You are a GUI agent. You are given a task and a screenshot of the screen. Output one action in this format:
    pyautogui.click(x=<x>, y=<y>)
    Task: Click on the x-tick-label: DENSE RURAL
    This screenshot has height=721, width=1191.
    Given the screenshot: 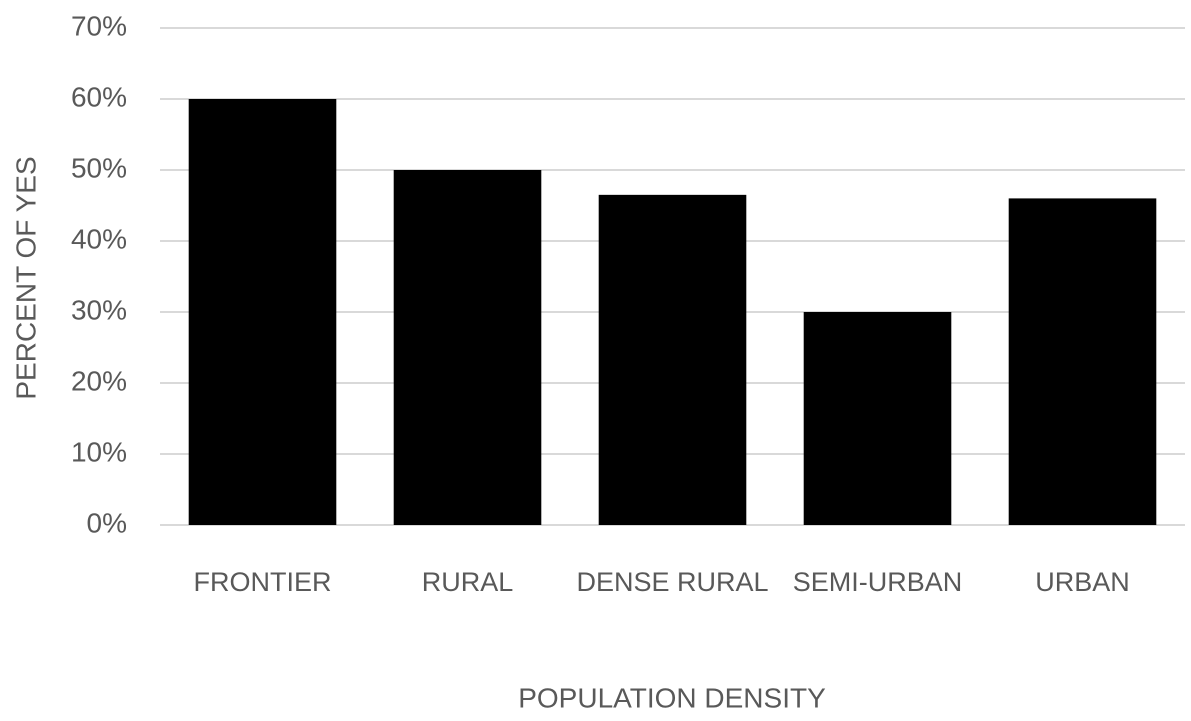 What is the action you would take?
    pyautogui.click(x=672, y=582)
    